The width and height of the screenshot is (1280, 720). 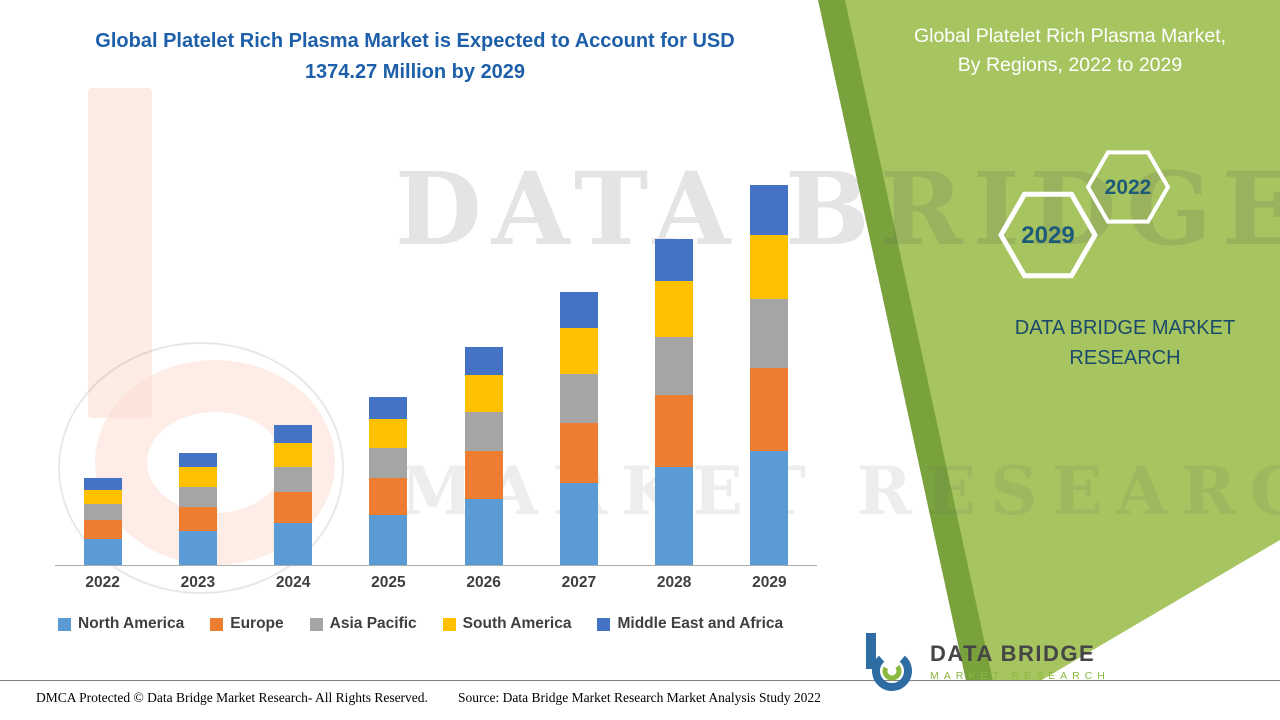 I want to click on legend-item: Middle East and Africa, so click(x=690, y=624).